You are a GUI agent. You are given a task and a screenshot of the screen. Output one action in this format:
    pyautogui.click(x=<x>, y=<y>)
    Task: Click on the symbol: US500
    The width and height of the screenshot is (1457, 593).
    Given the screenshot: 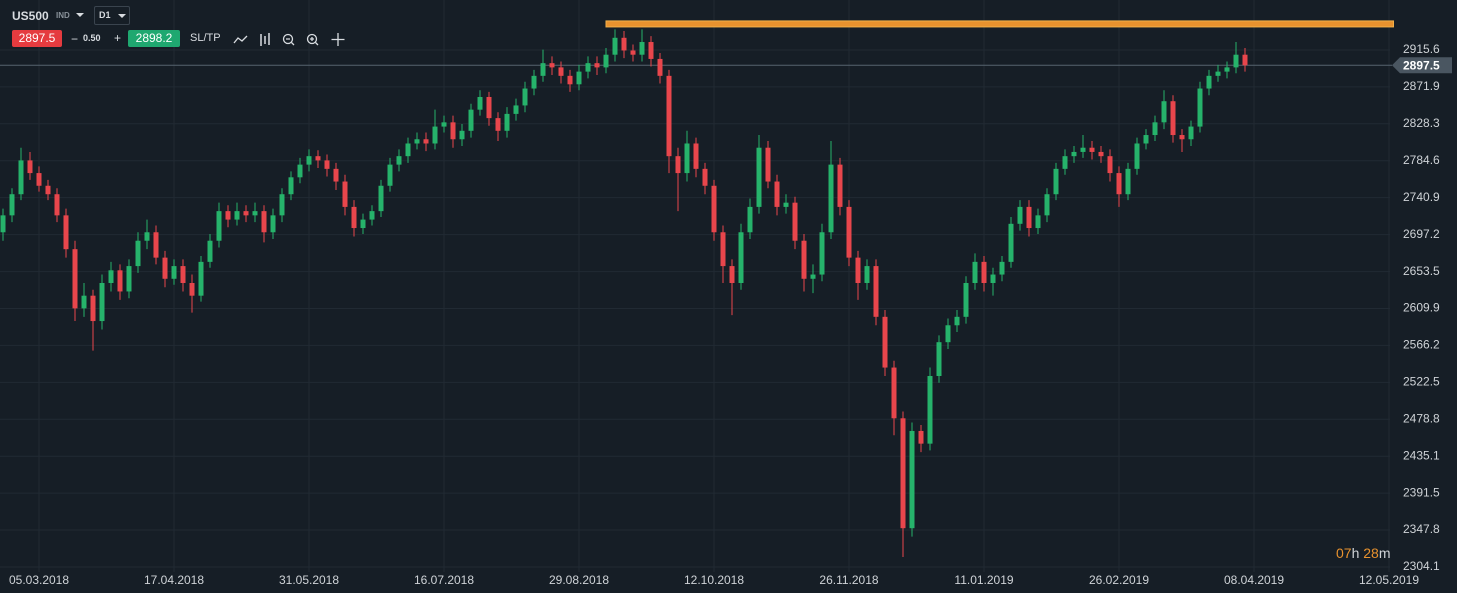 What is the action you would take?
    pyautogui.click(x=30, y=16)
    